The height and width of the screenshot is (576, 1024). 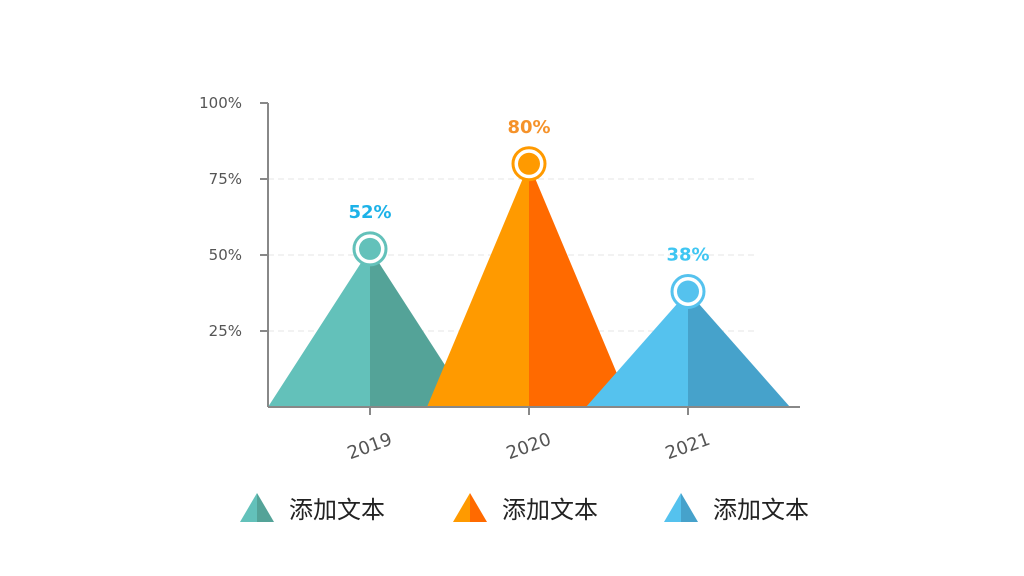 I want to click on x-tick-label: 2020, so click(x=529, y=446).